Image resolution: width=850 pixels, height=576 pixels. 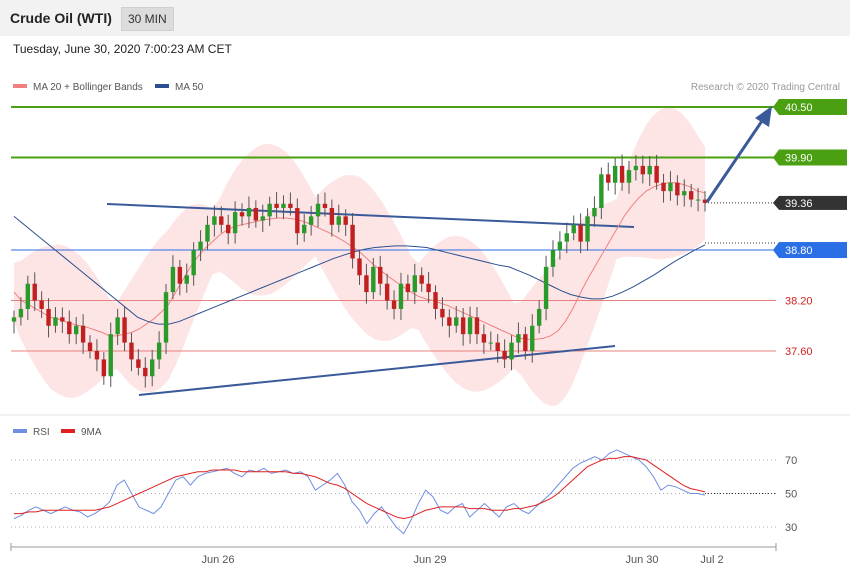 What do you see at coordinates (735, 160) in the screenshot?
I see `projection-arrow-shaft` at bounding box center [735, 160].